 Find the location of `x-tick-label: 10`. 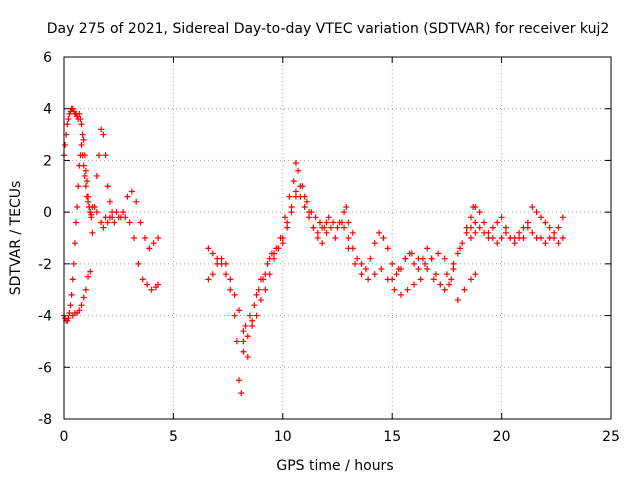

x-tick-label: 10 is located at coordinates (283, 437).